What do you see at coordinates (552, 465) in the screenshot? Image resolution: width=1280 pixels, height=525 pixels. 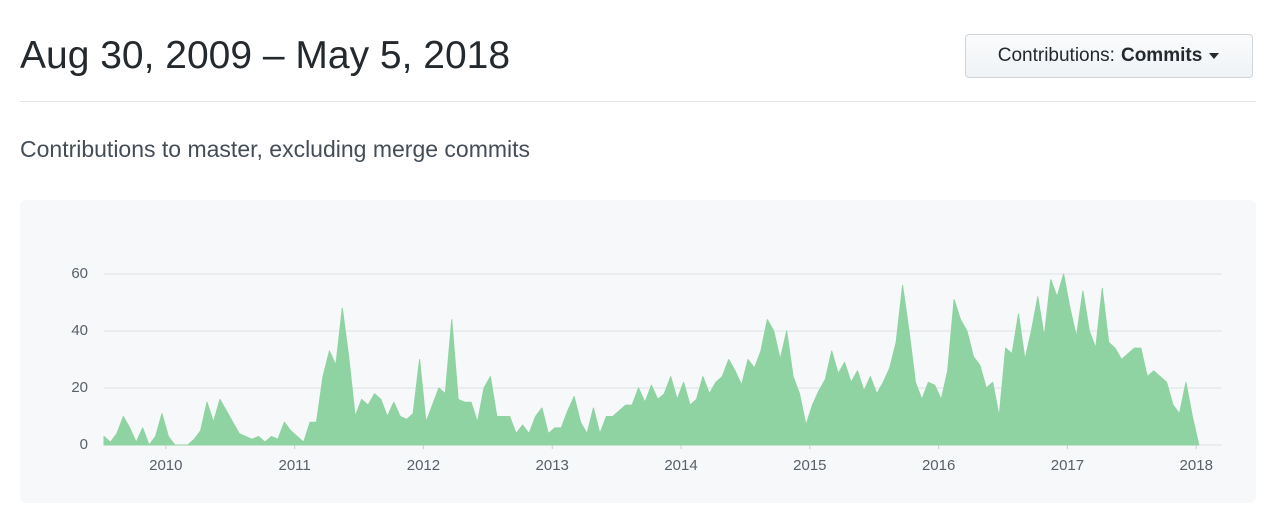 I see `x-tick-label: 2013` at bounding box center [552, 465].